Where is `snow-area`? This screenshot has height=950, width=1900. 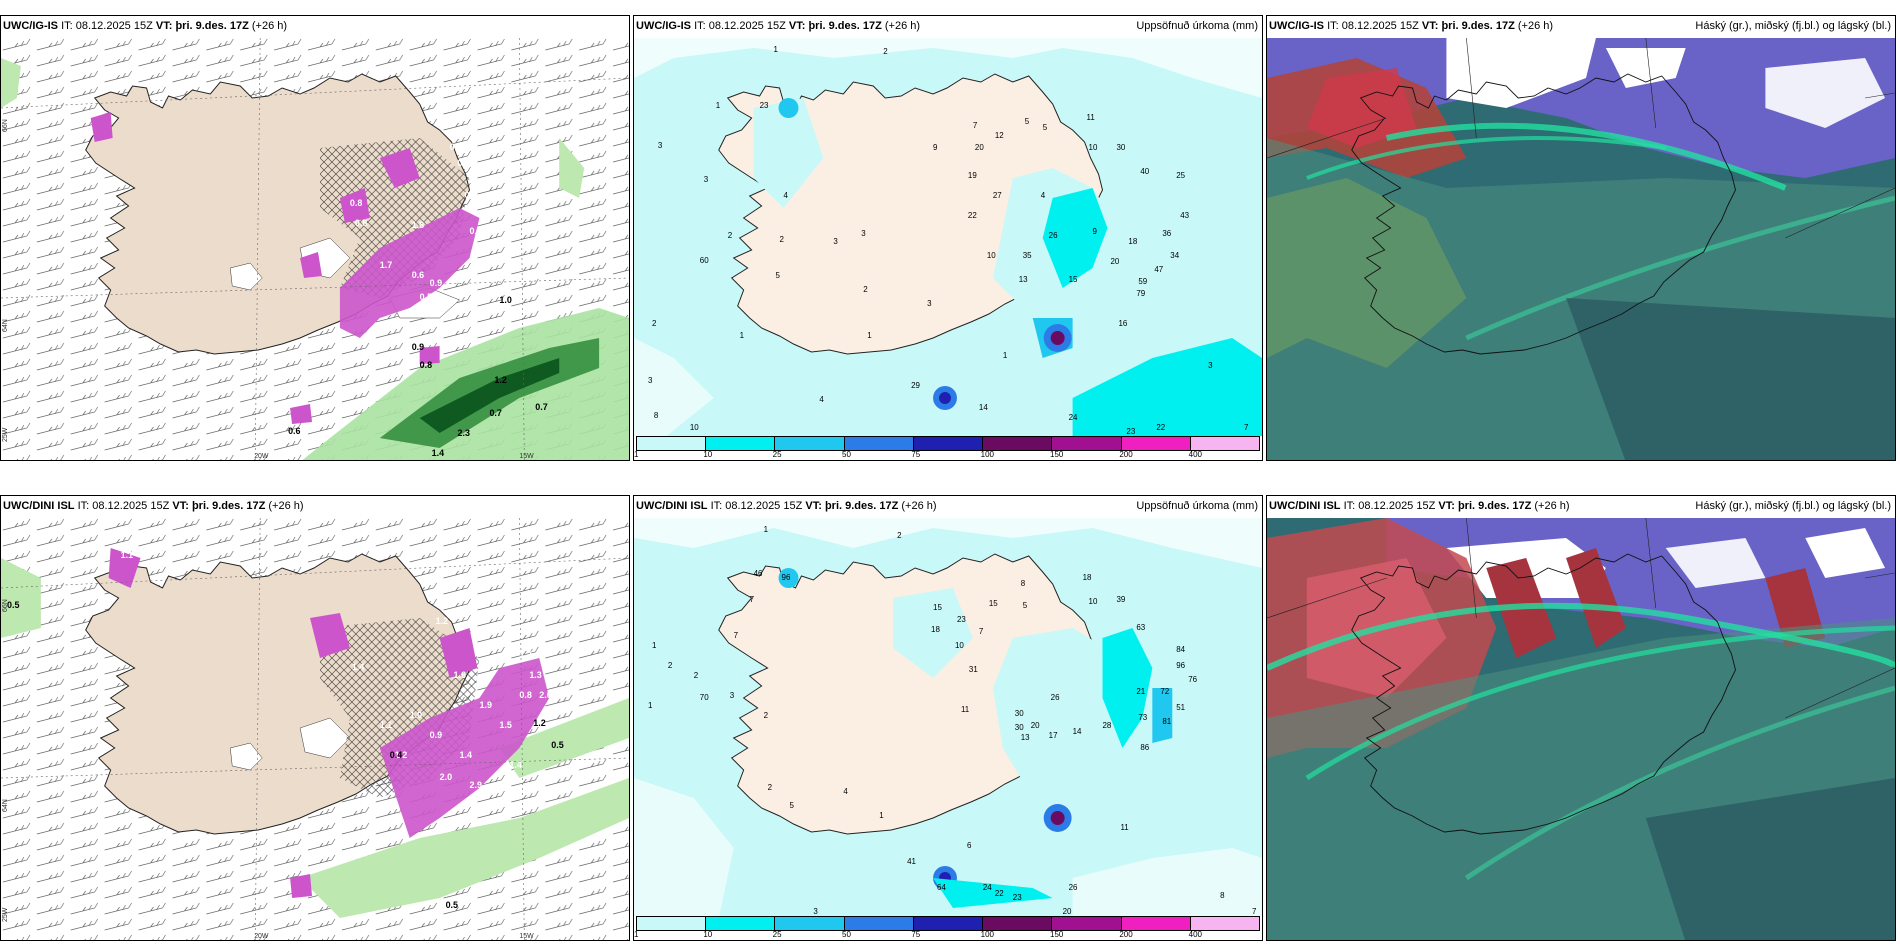
snow-area is located at coordinates (409, 273).